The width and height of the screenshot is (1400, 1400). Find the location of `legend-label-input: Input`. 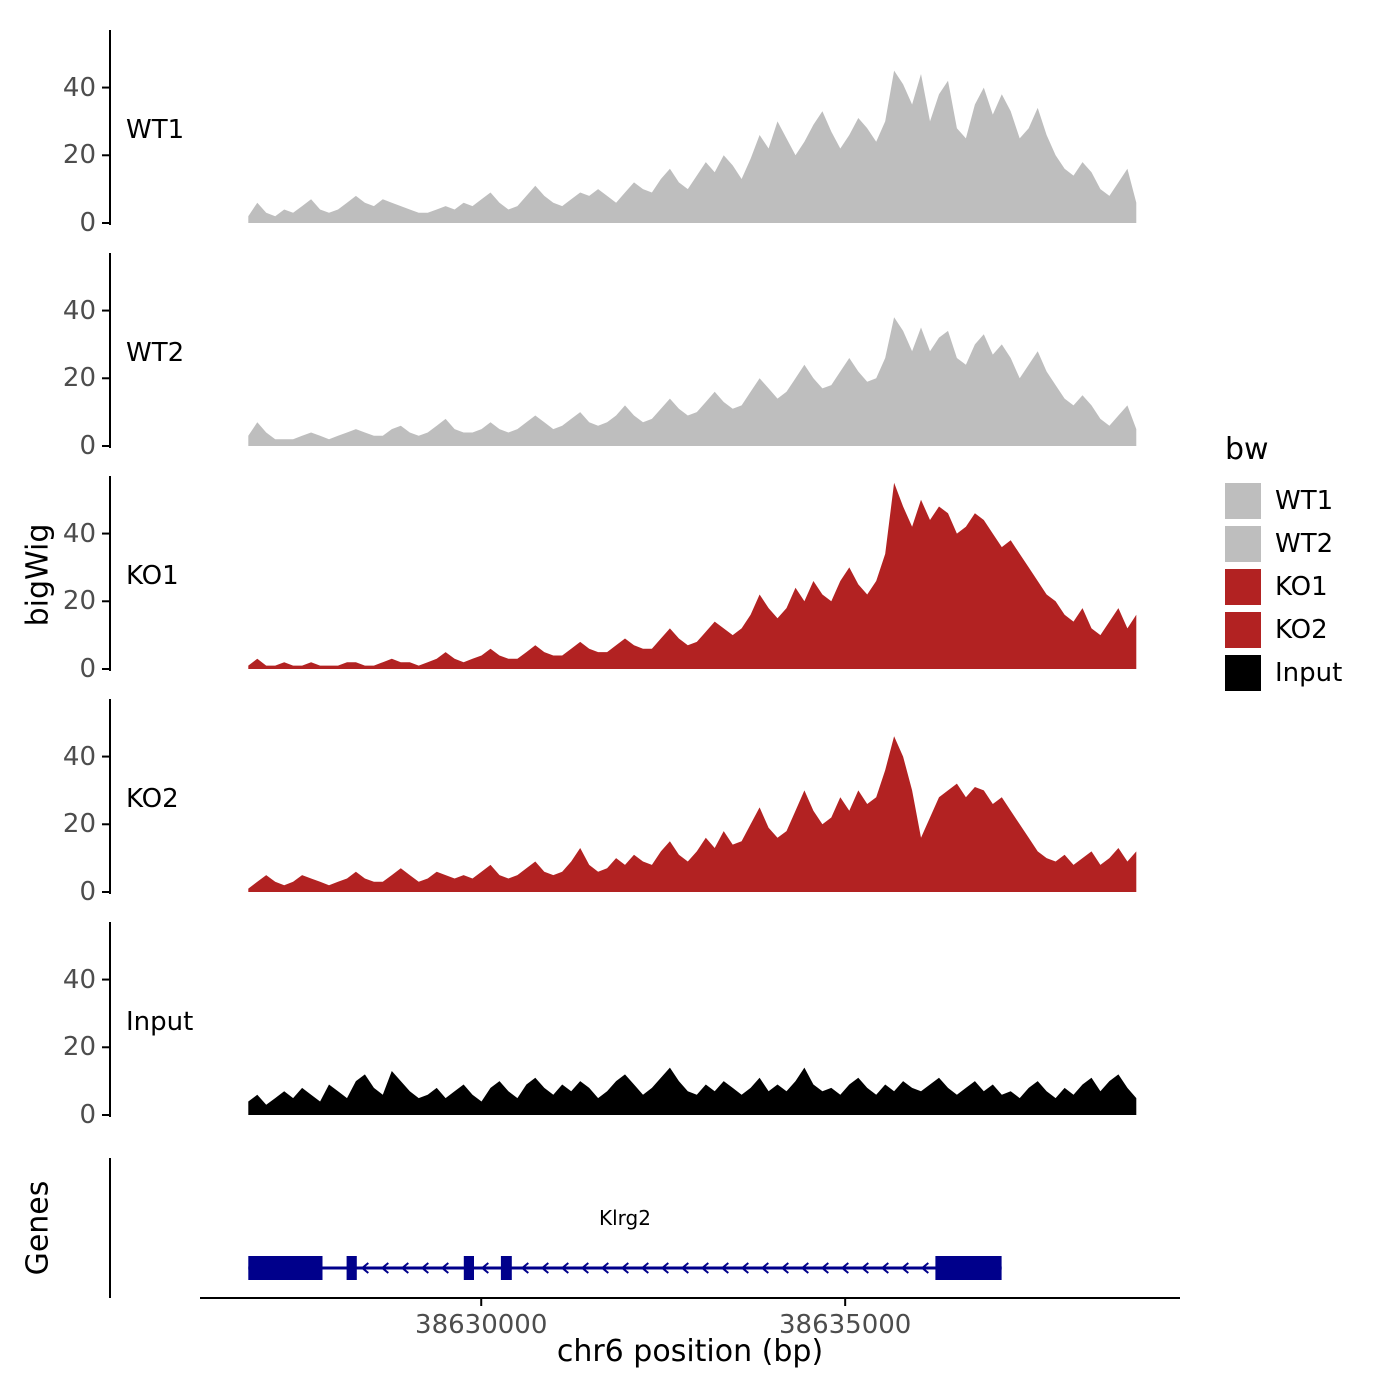

legend-label-input: Input is located at coordinates (1309, 673).